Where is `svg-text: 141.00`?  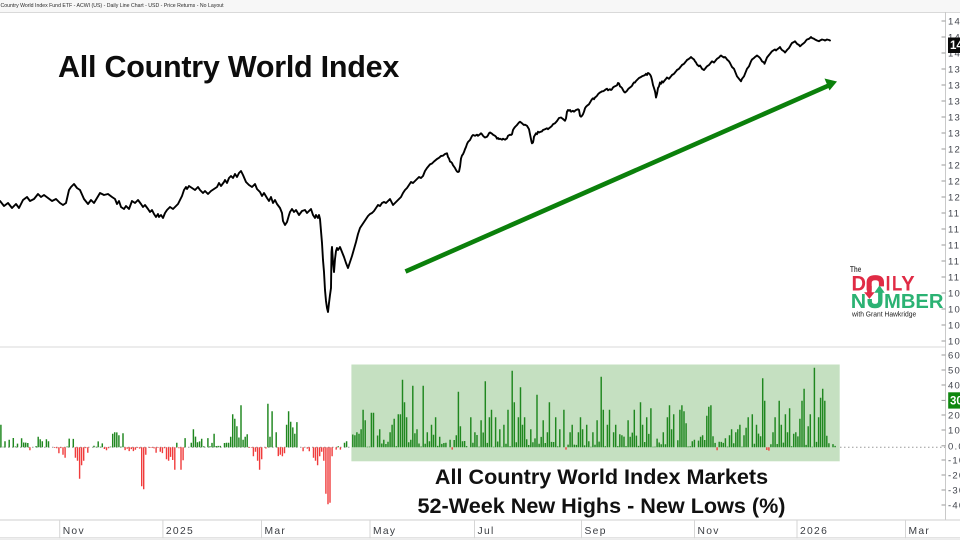
svg-text: 141.00 is located at coordinates (954, 54).